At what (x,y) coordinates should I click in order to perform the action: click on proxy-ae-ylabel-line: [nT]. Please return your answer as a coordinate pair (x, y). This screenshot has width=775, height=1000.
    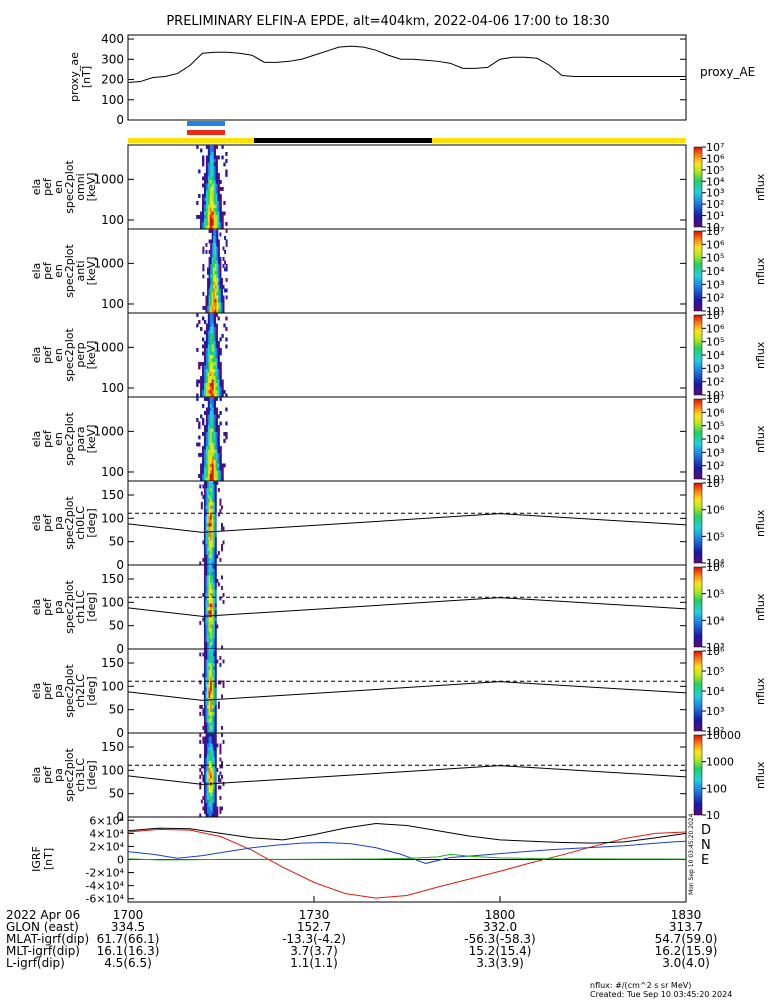
    Looking at the image, I should click on (86, 77).